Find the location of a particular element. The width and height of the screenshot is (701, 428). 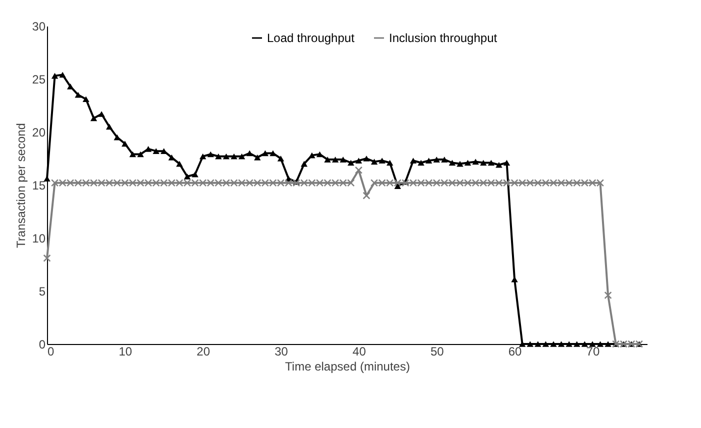

x-tick-label: 40 is located at coordinates (359, 351).